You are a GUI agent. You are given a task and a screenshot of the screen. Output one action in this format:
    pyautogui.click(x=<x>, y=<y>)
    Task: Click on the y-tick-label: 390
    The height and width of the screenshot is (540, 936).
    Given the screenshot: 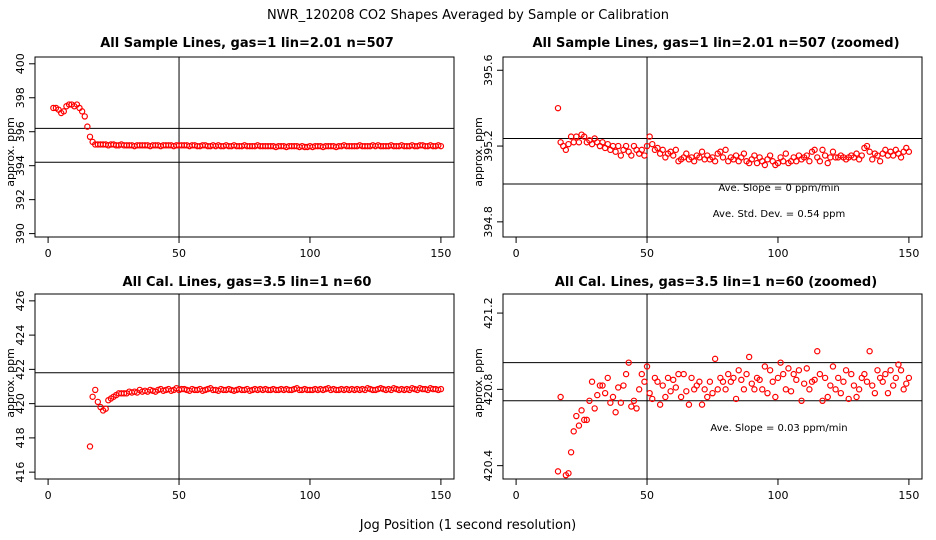 What is the action you would take?
    pyautogui.click(x=20, y=233)
    